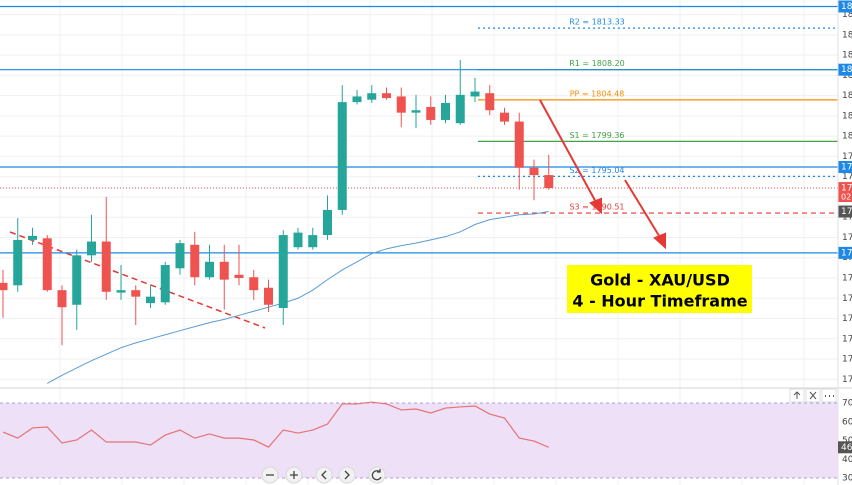  I want to click on annotation: Gold - XAU/USD, so click(660, 280).